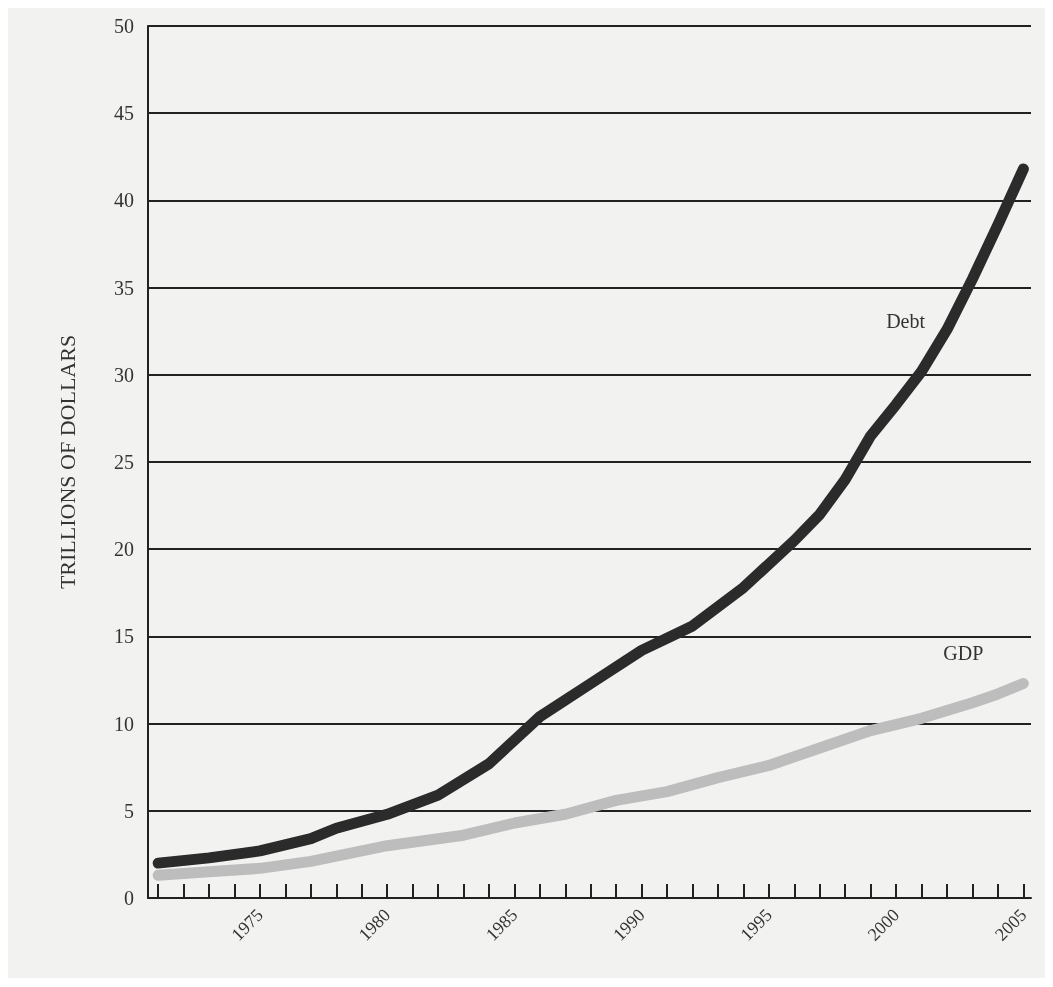 The height and width of the screenshot is (987, 1053). What do you see at coordinates (124, 287) in the screenshot?
I see `y-tick-label: 35` at bounding box center [124, 287].